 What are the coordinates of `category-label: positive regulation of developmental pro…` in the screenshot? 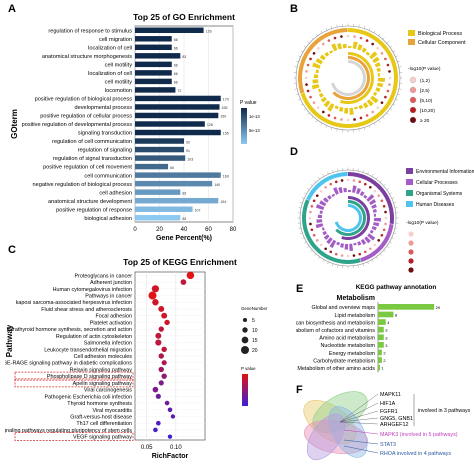 It's located at (77, 125).